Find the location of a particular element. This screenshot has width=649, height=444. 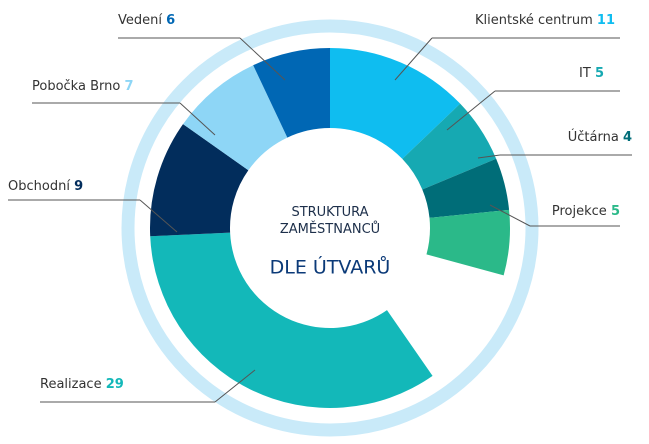

category-name: Realizace is located at coordinates (71, 384).